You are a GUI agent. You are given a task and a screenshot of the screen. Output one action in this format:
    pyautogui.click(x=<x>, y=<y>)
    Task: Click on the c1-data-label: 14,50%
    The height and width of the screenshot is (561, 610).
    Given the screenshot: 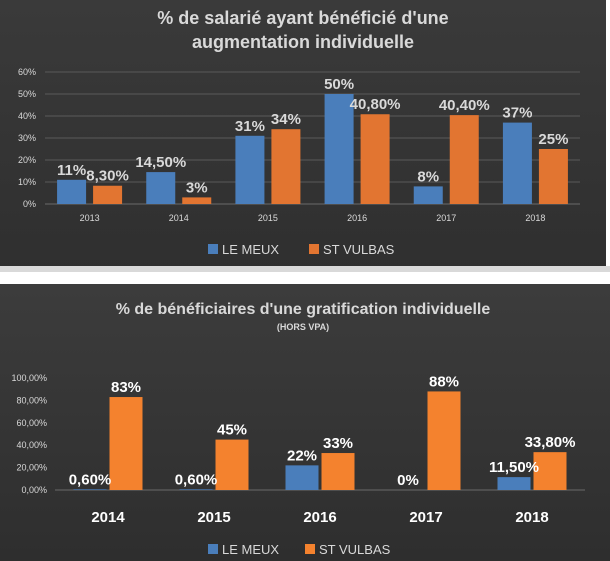 What is the action you would take?
    pyautogui.click(x=160, y=162)
    